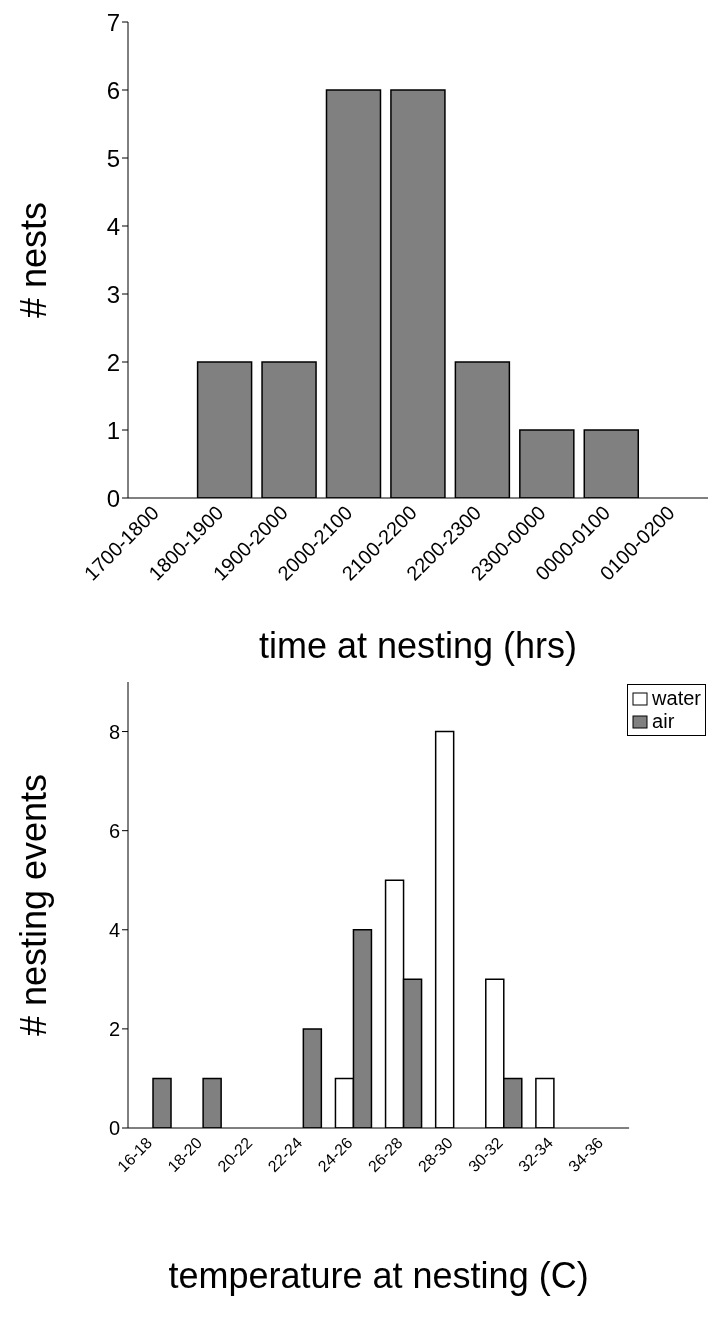  Describe the element at coordinates (114, 731) in the screenshot. I see `y-tick-label: 8` at that location.